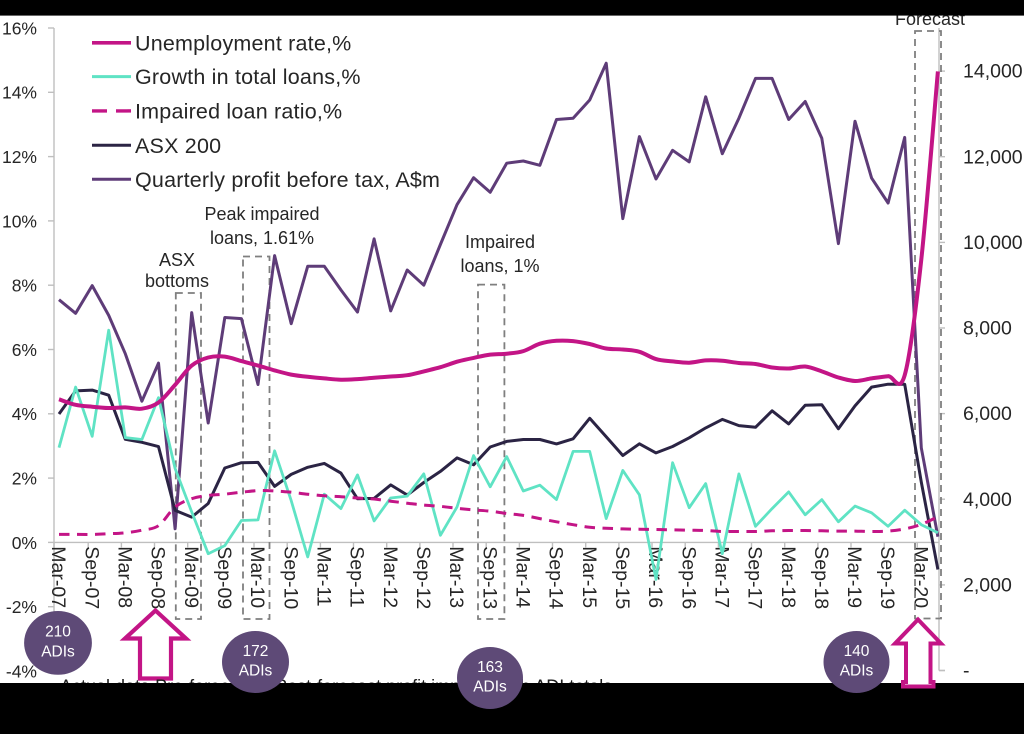  What do you see at coordinates (21, 671) in the screenshot?
I see `svg-text: -4%` at bounding box center [21, 671].